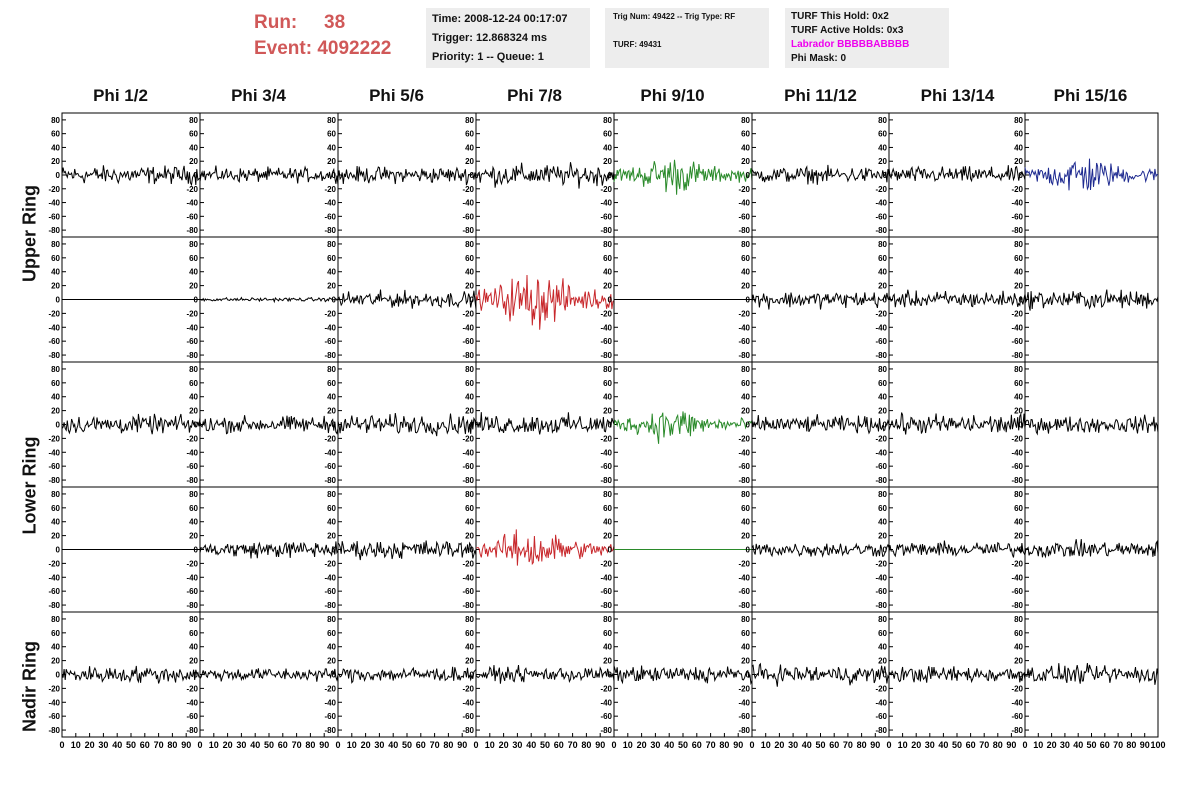 The width and height of the screenshot is (1196, 787). What do you see at coordinates (637, 44) in the screenshot?
I see `turf-line: TURF: 49431` at bounding box center [637, 44].